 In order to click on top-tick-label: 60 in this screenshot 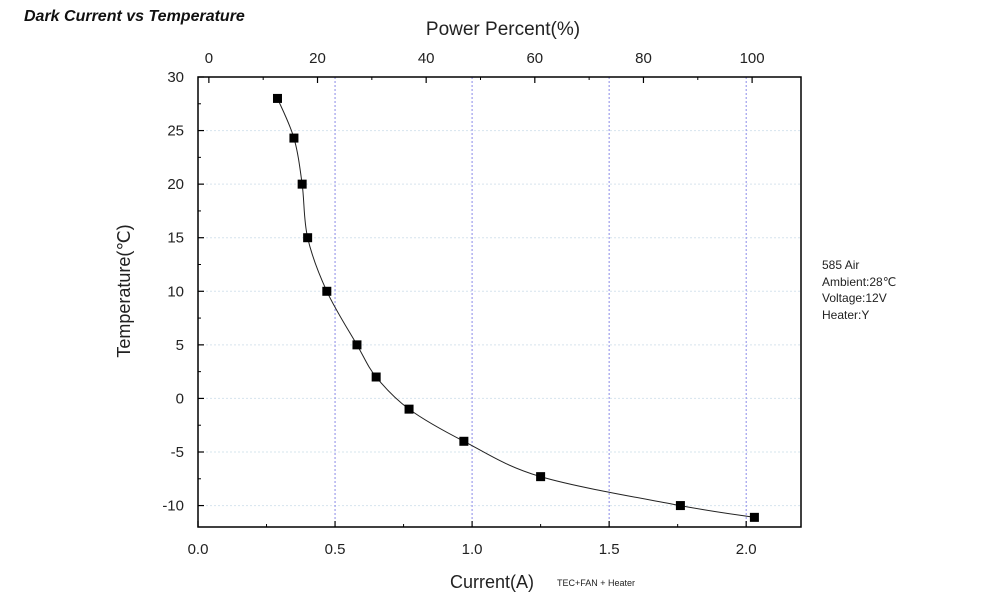, I will do `click(534, 58)`.